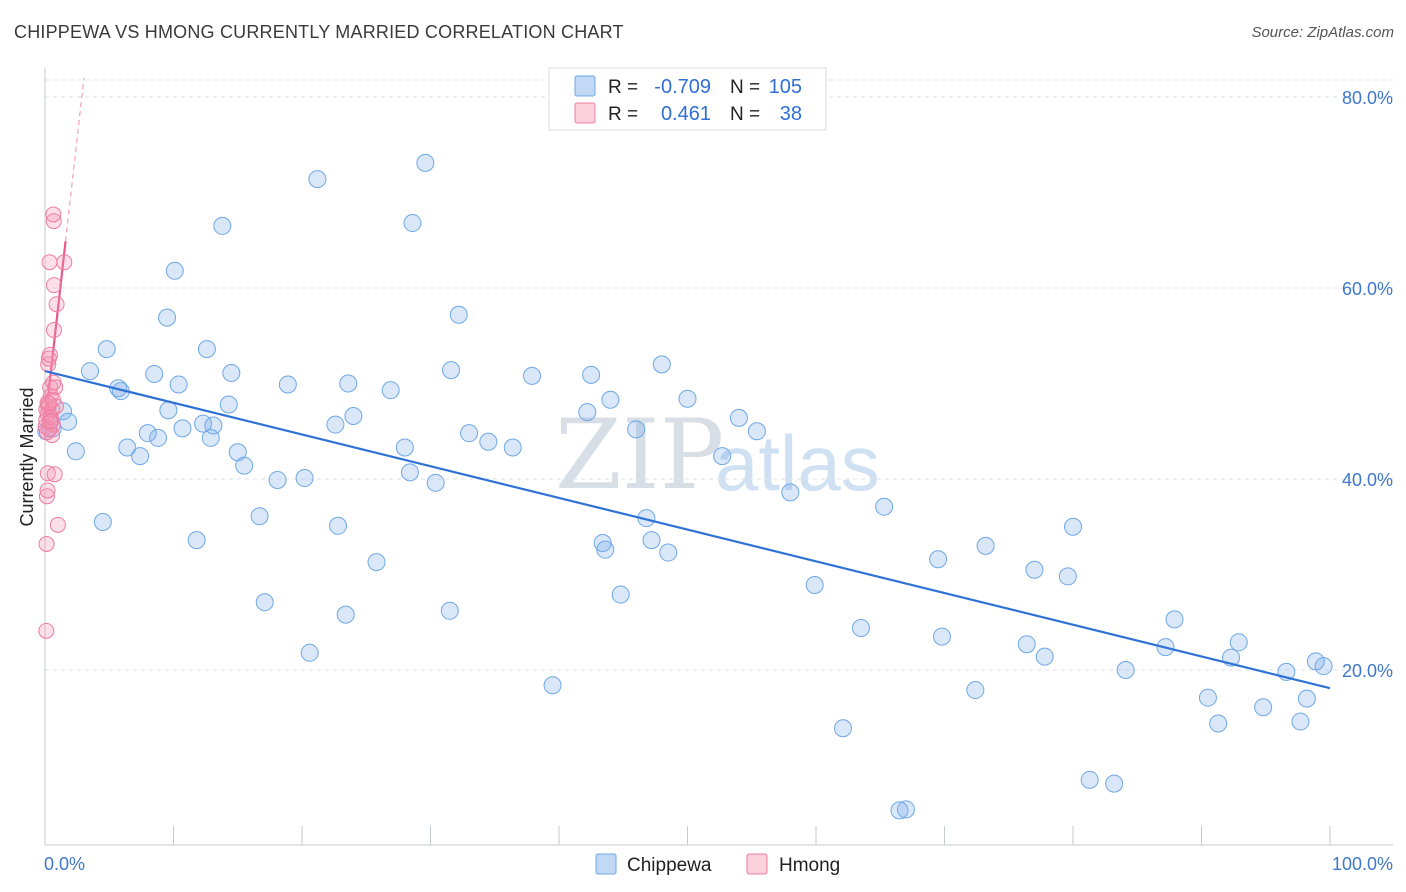 The image size is (1406, 892). I want to click on watermark-zip: ZIP, so click(639, 455).